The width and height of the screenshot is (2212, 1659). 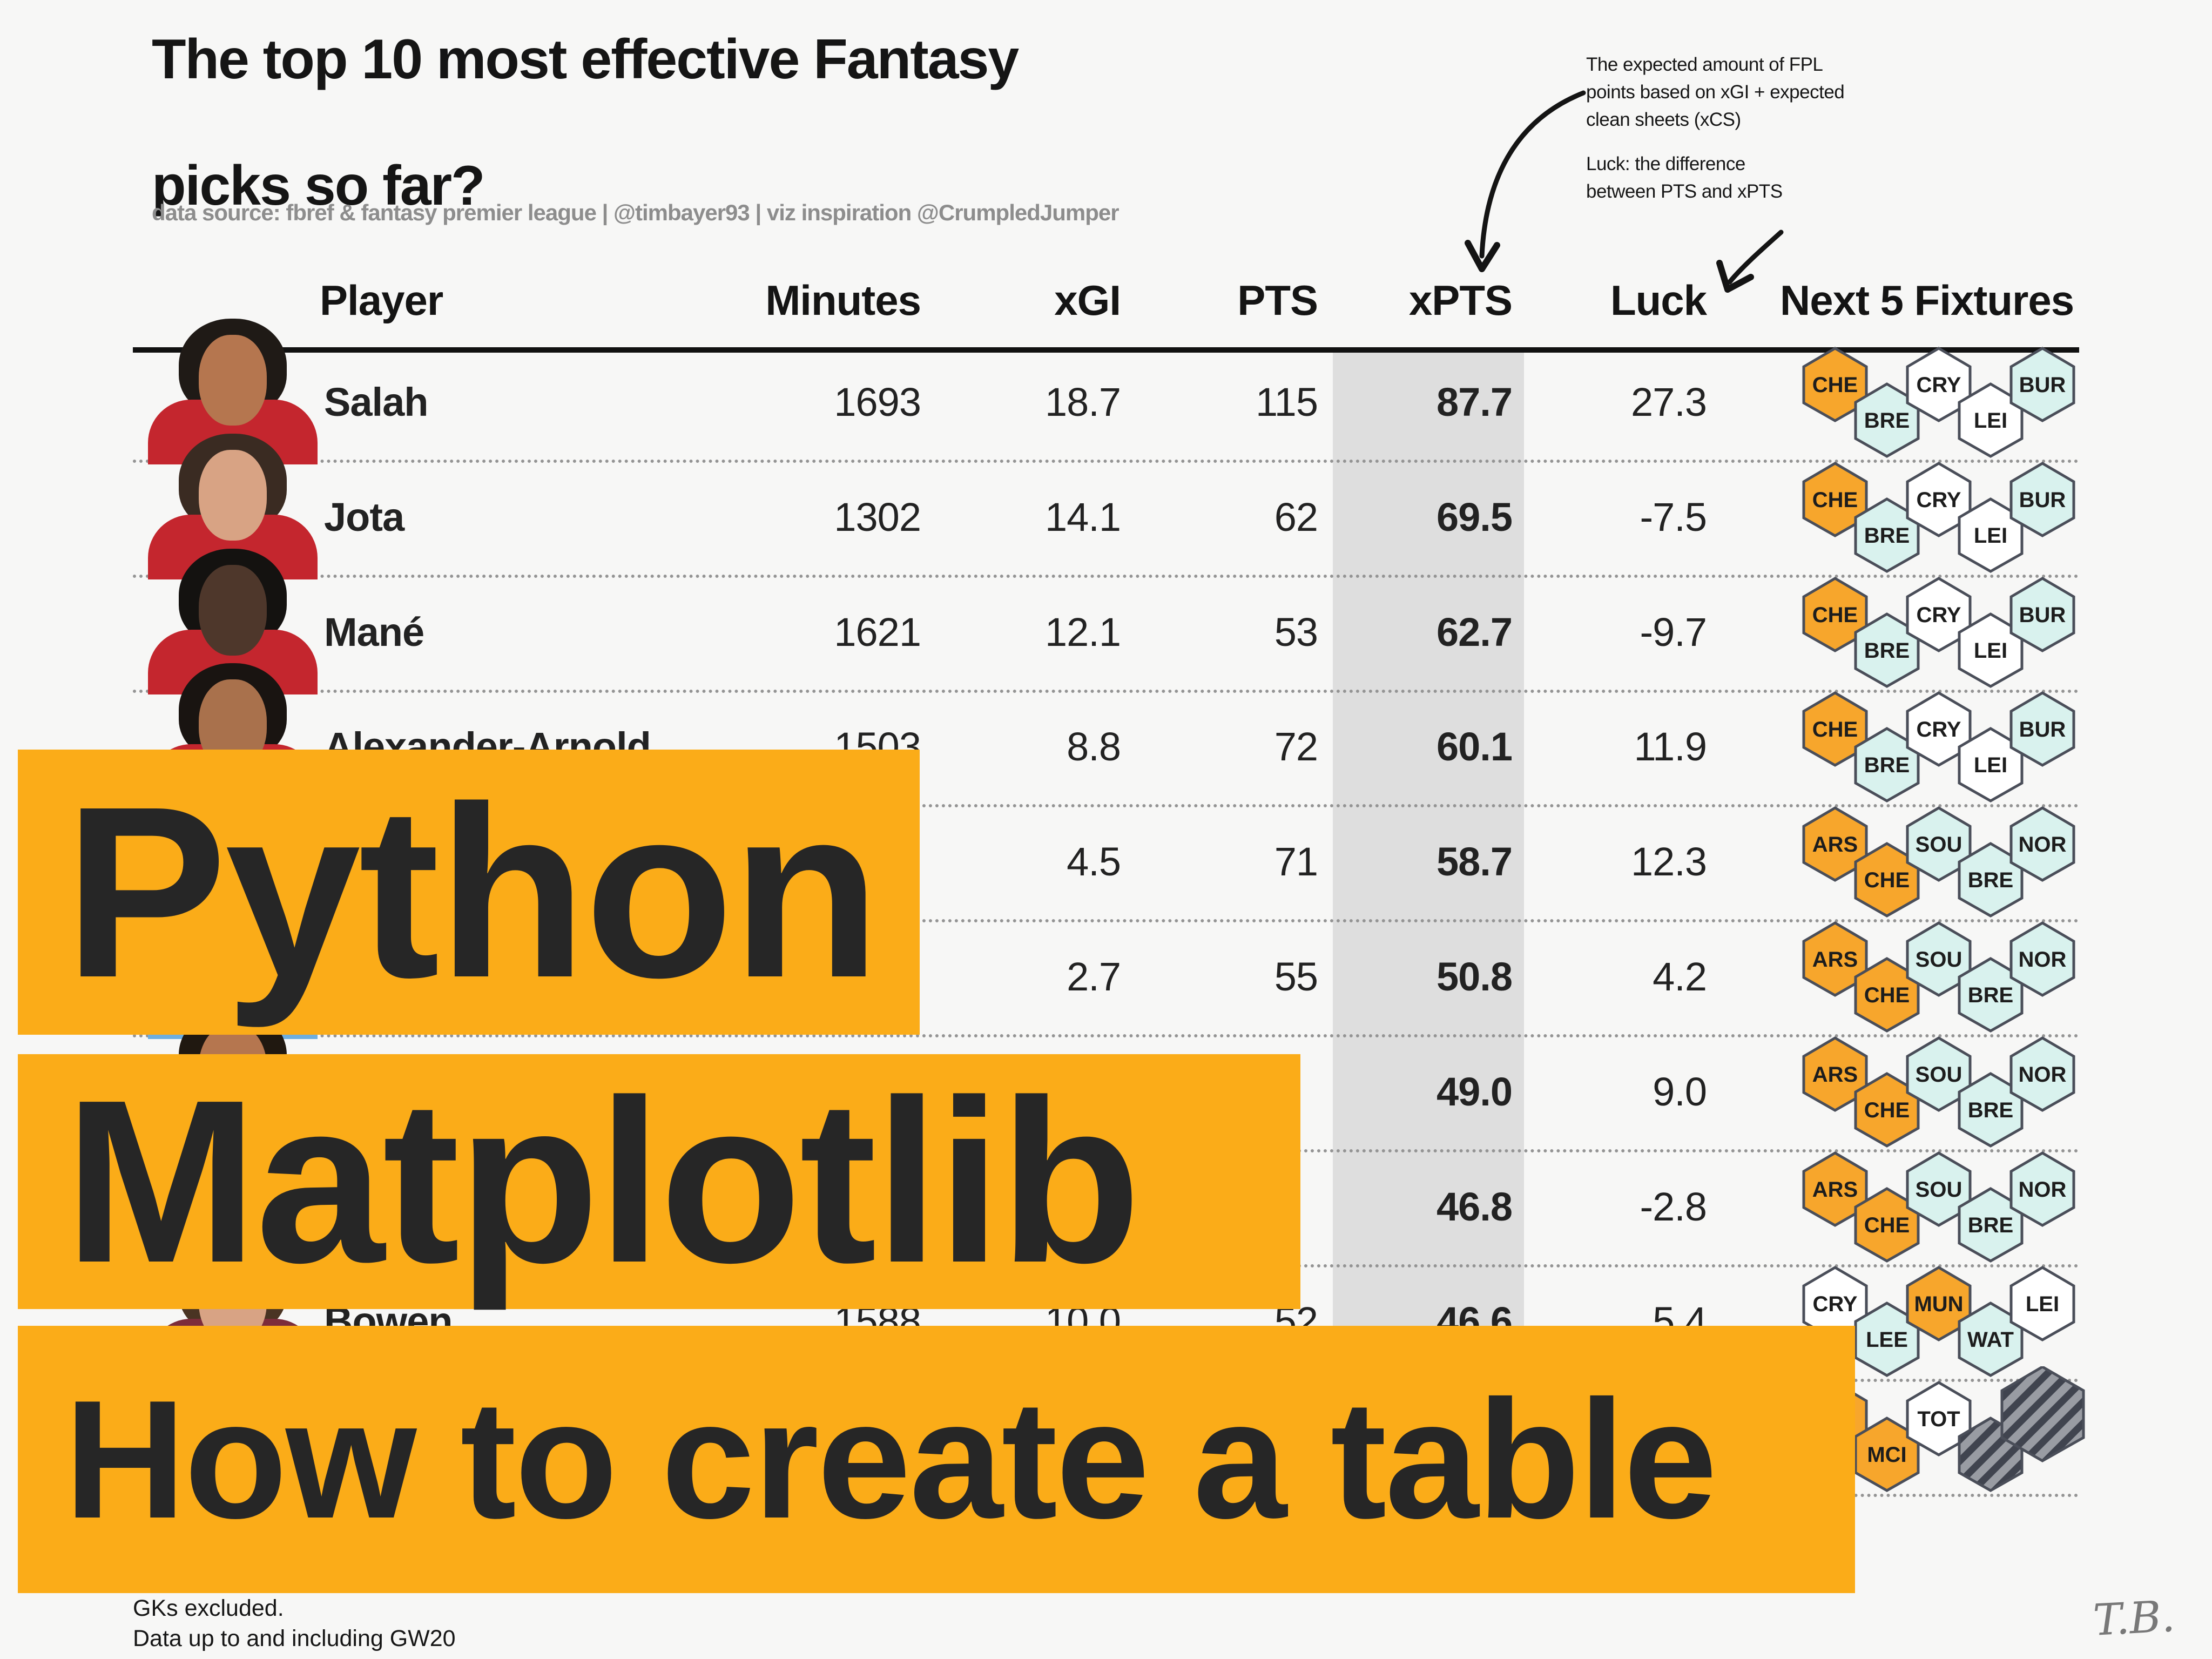 What do you see at coordinates (659, 1181) in the screenshot?
I see `banner-matplotlib: Matplotlib` at bounding box center [659, 1181].